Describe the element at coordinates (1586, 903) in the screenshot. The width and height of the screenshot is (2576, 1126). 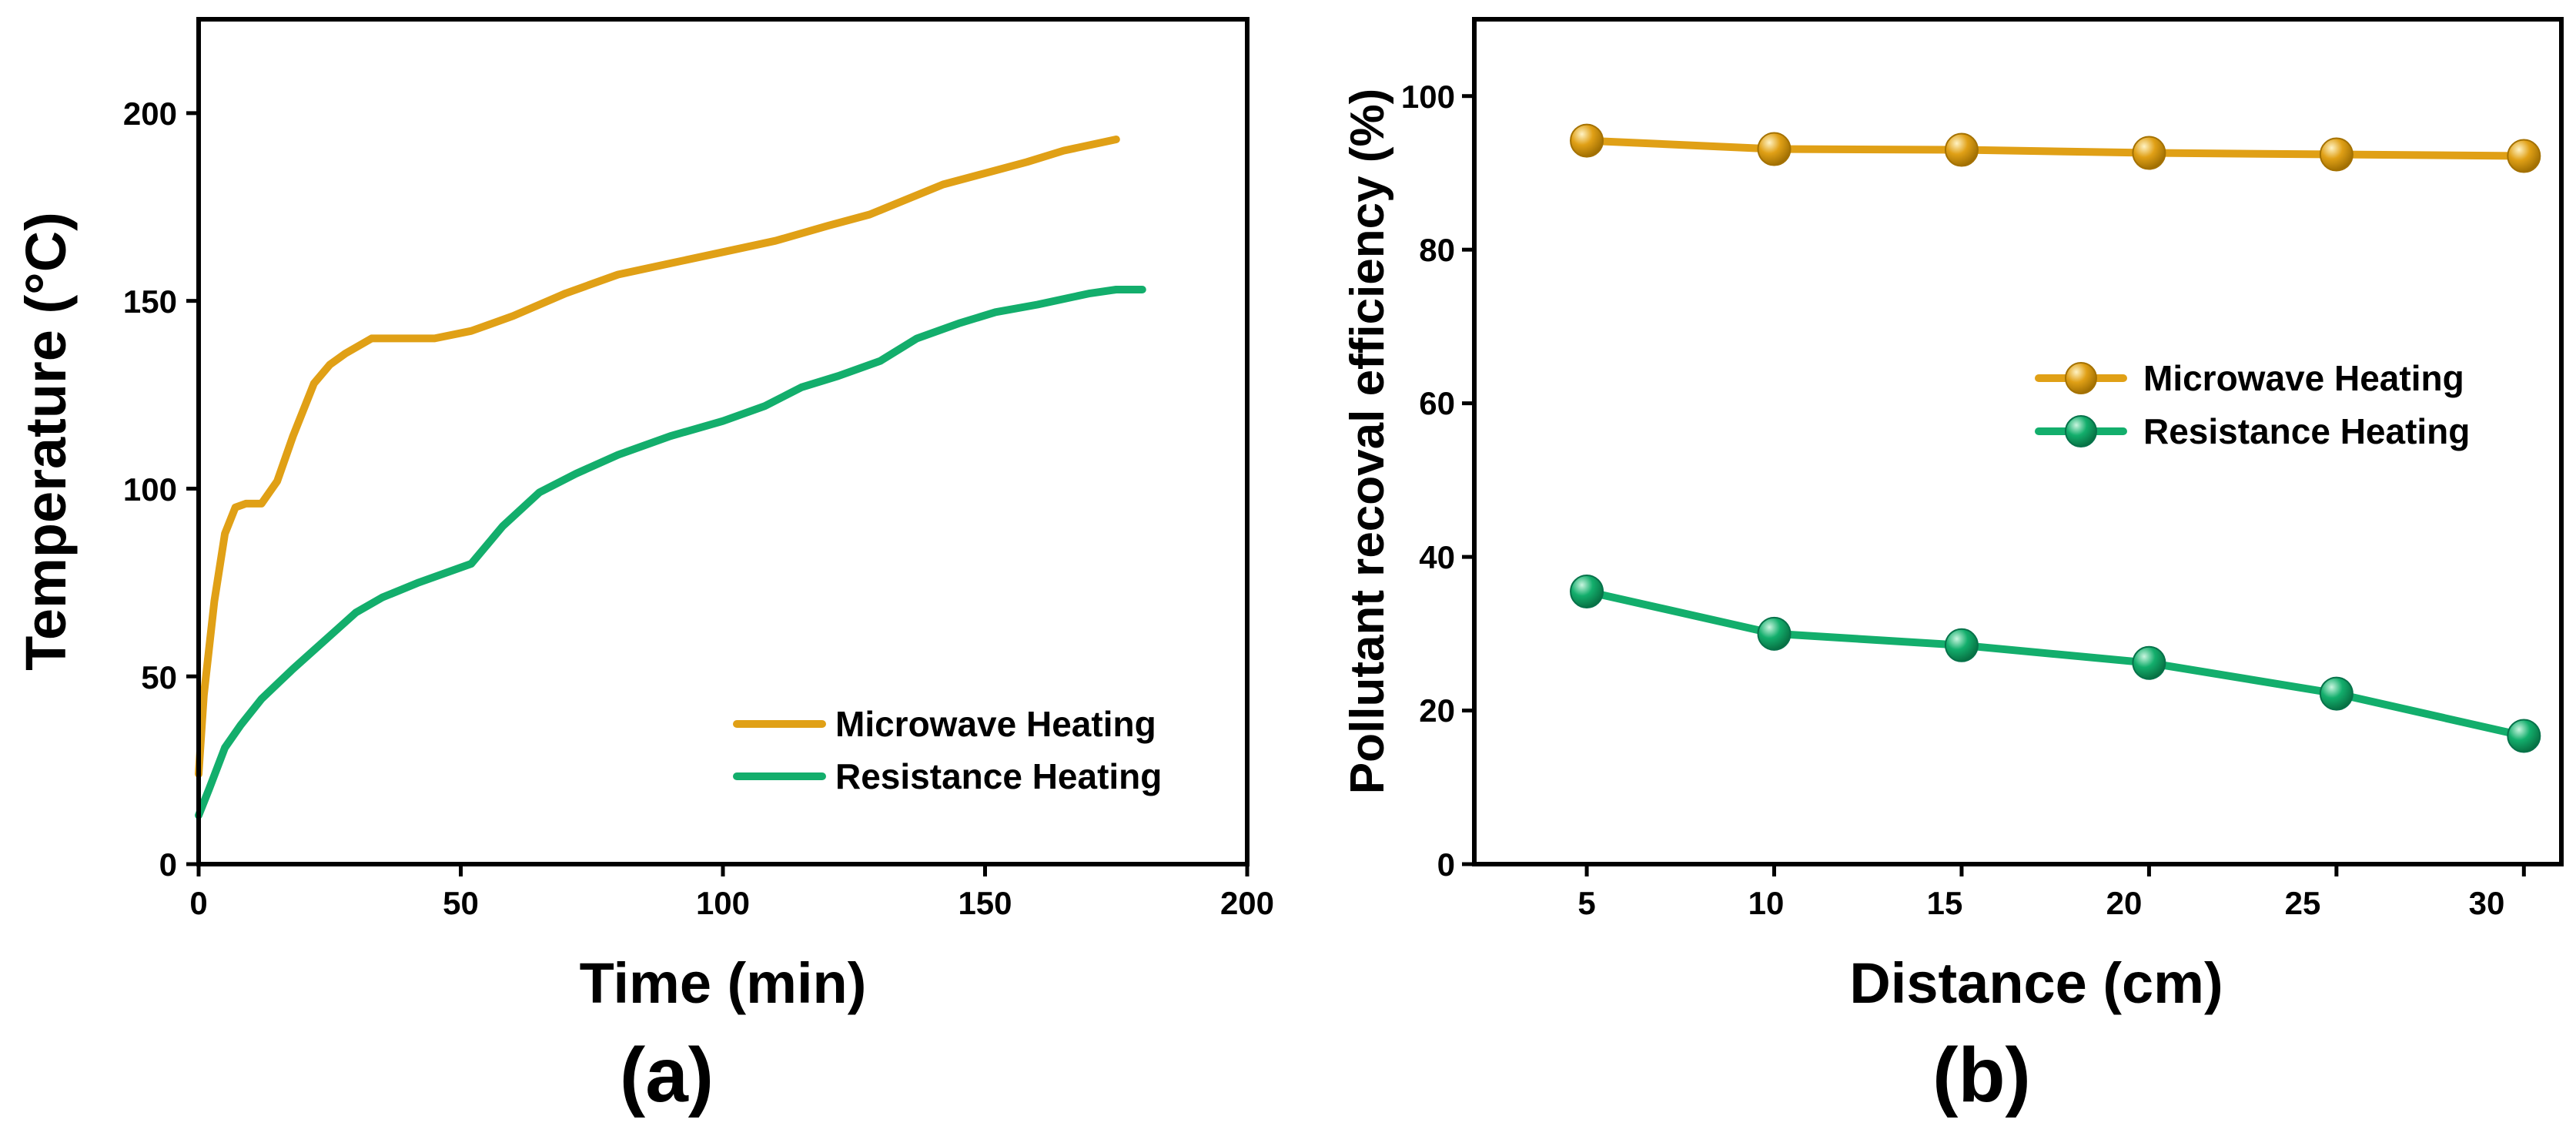
I see `panel-b-xtick-label: 5` at that location.